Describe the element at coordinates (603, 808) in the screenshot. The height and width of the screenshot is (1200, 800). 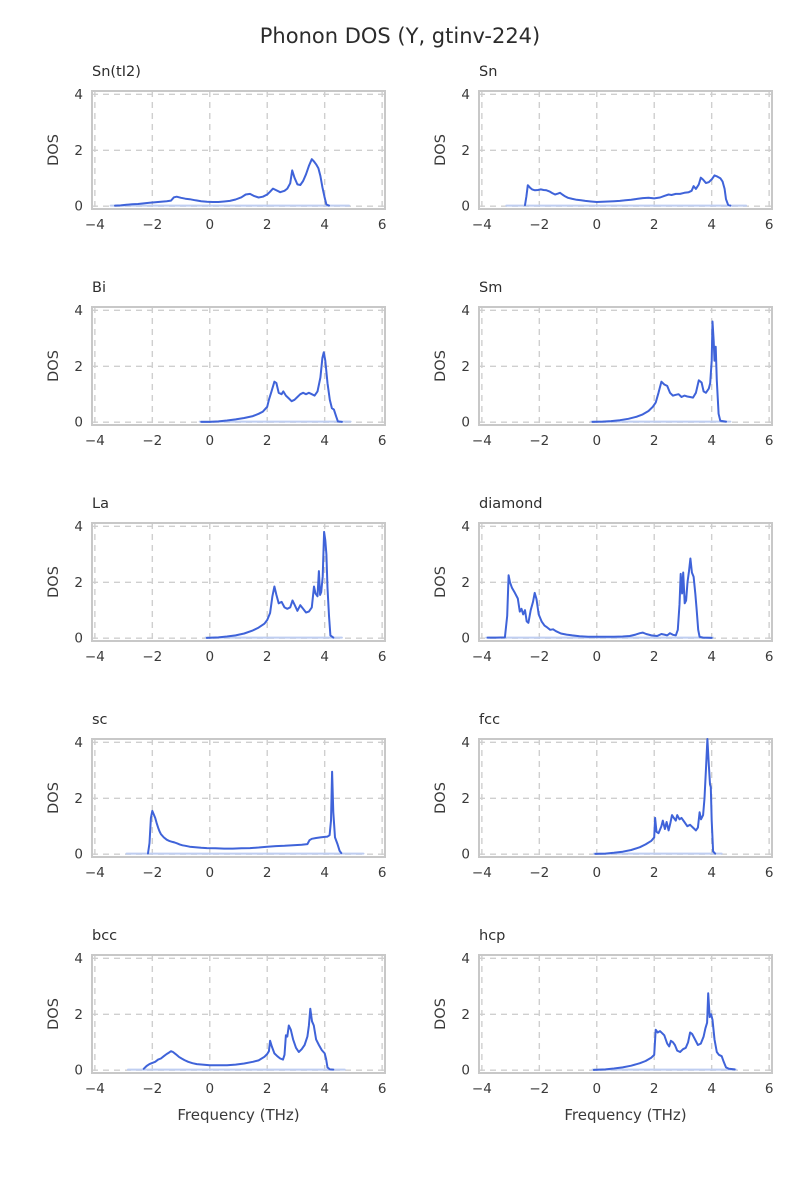
I see `dos-chart-fcc: −4 −2 0 2 4 6 0 2 4 DOS` at that location.